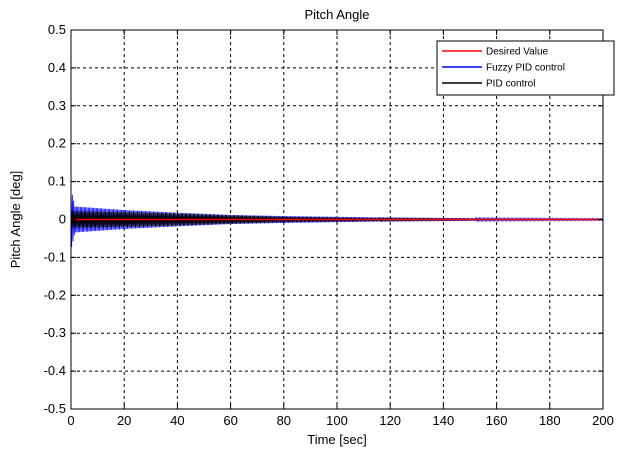 The width and height of the screenshot is (630, 452). Describe the element at coordinates (57, 67) in the screenshot. I see `y-tick-label: 0.4` at that location.